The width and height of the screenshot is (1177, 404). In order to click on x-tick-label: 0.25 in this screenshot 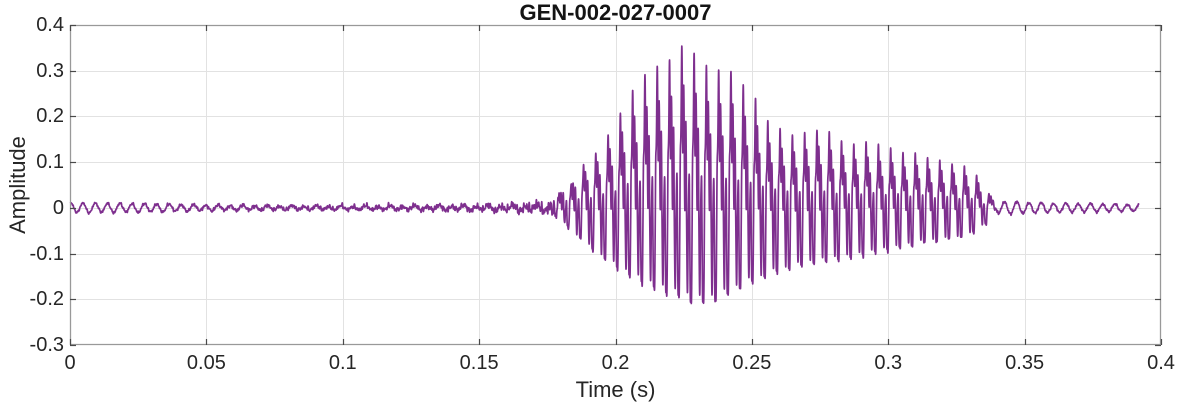, I will do `click(752, 363)`.